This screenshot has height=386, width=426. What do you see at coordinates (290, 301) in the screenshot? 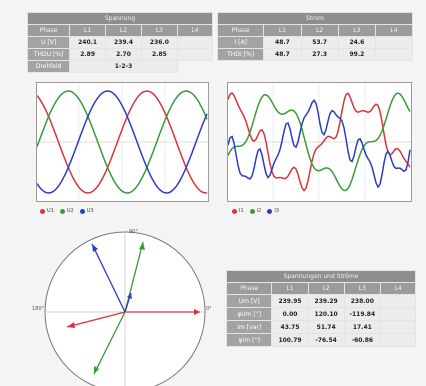
I see `um-value: 239.95` at bounding box center [290, 301].